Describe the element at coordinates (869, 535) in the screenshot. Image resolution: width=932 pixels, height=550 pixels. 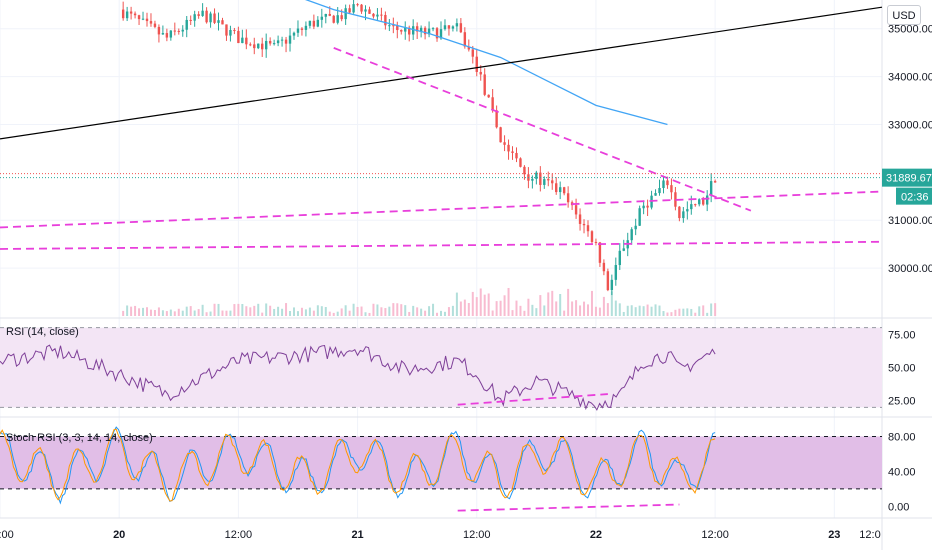
I see `time-tick-label: 12:0` at that location.